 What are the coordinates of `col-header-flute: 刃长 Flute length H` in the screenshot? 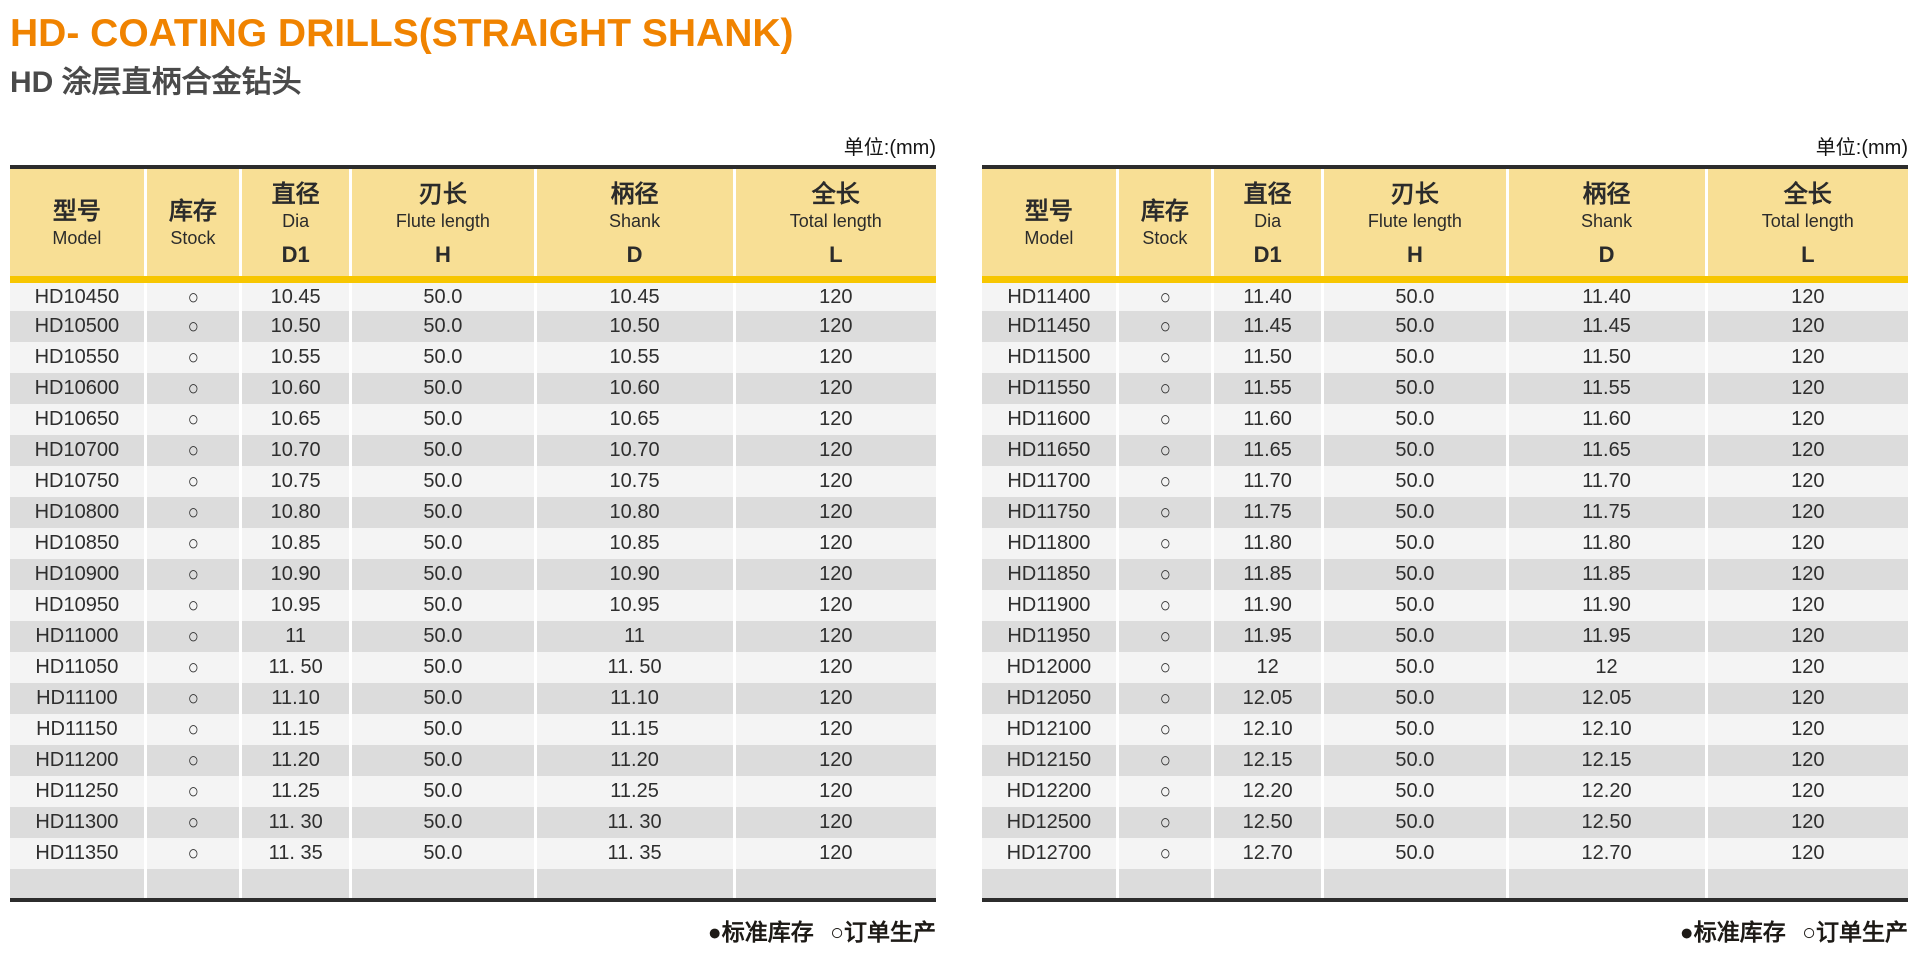 It's located at (442, 225).